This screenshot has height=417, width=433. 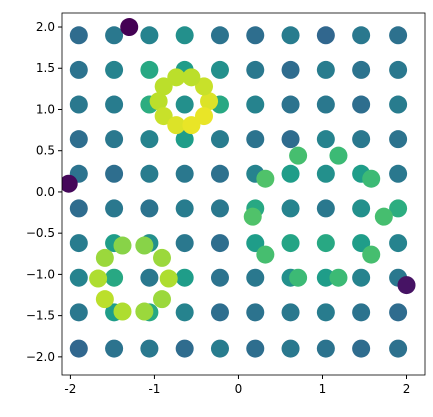 What do you see at coordinates (45, 192) in the screenshot?
I see `y-tick-label: 0.0` at bounding box center [45, 192].